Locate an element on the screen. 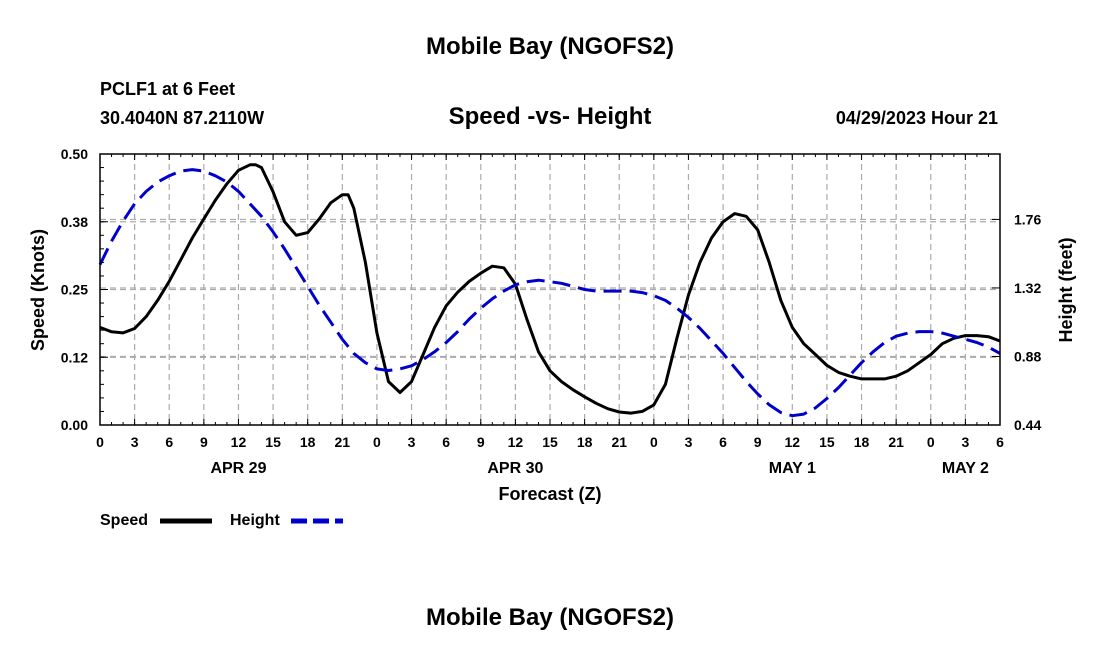 Image resolution: width=1100 pixels, height=650 pixels. station-label: PCLF1 at 6 Feet is located at coordinates (167, 89).